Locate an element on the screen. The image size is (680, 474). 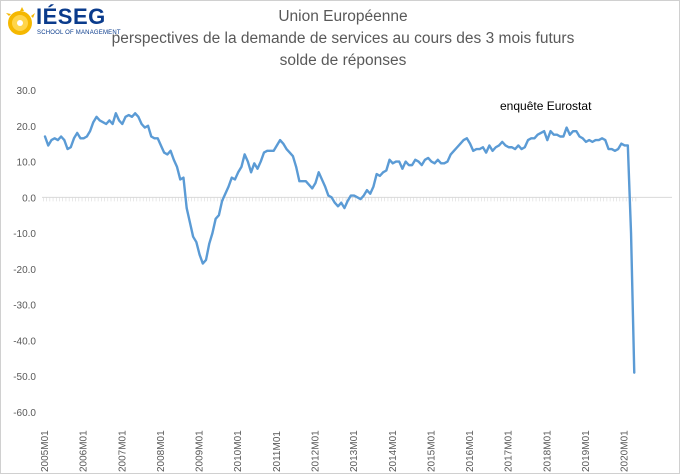
x-tick-label: 2007M01 is located at coordinates (122, 451).